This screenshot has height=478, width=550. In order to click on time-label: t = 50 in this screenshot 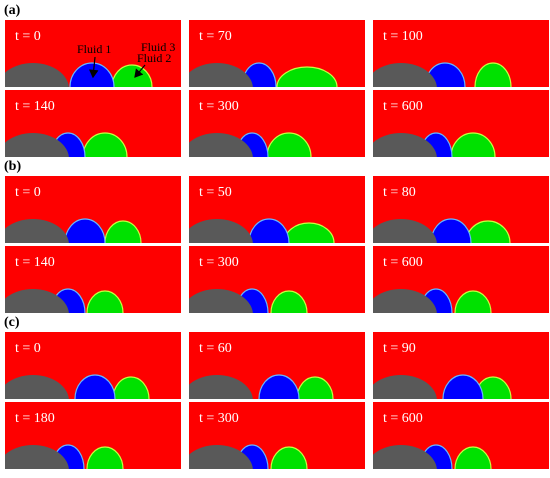, I will do `click(215, 192)`.